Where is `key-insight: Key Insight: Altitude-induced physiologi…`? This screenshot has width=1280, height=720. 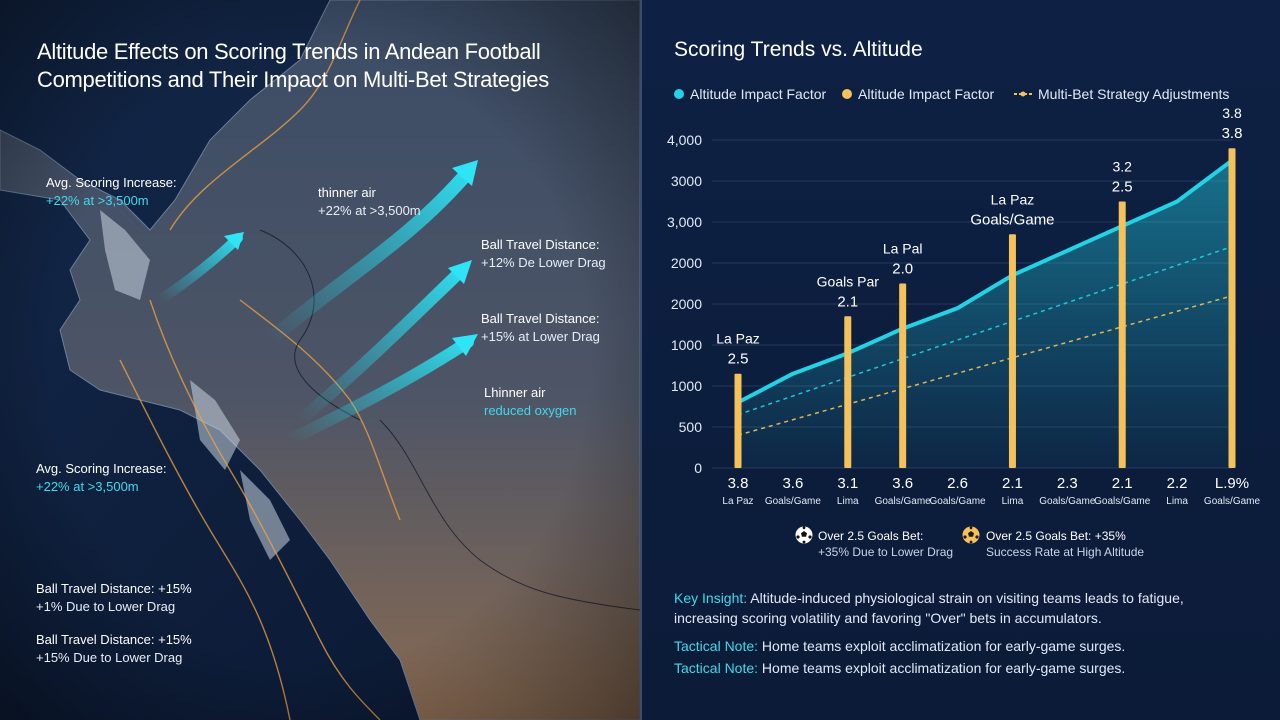
key-insight: Key Insight: Altitude-induced physiologi… is located at coordinates (954, 608).